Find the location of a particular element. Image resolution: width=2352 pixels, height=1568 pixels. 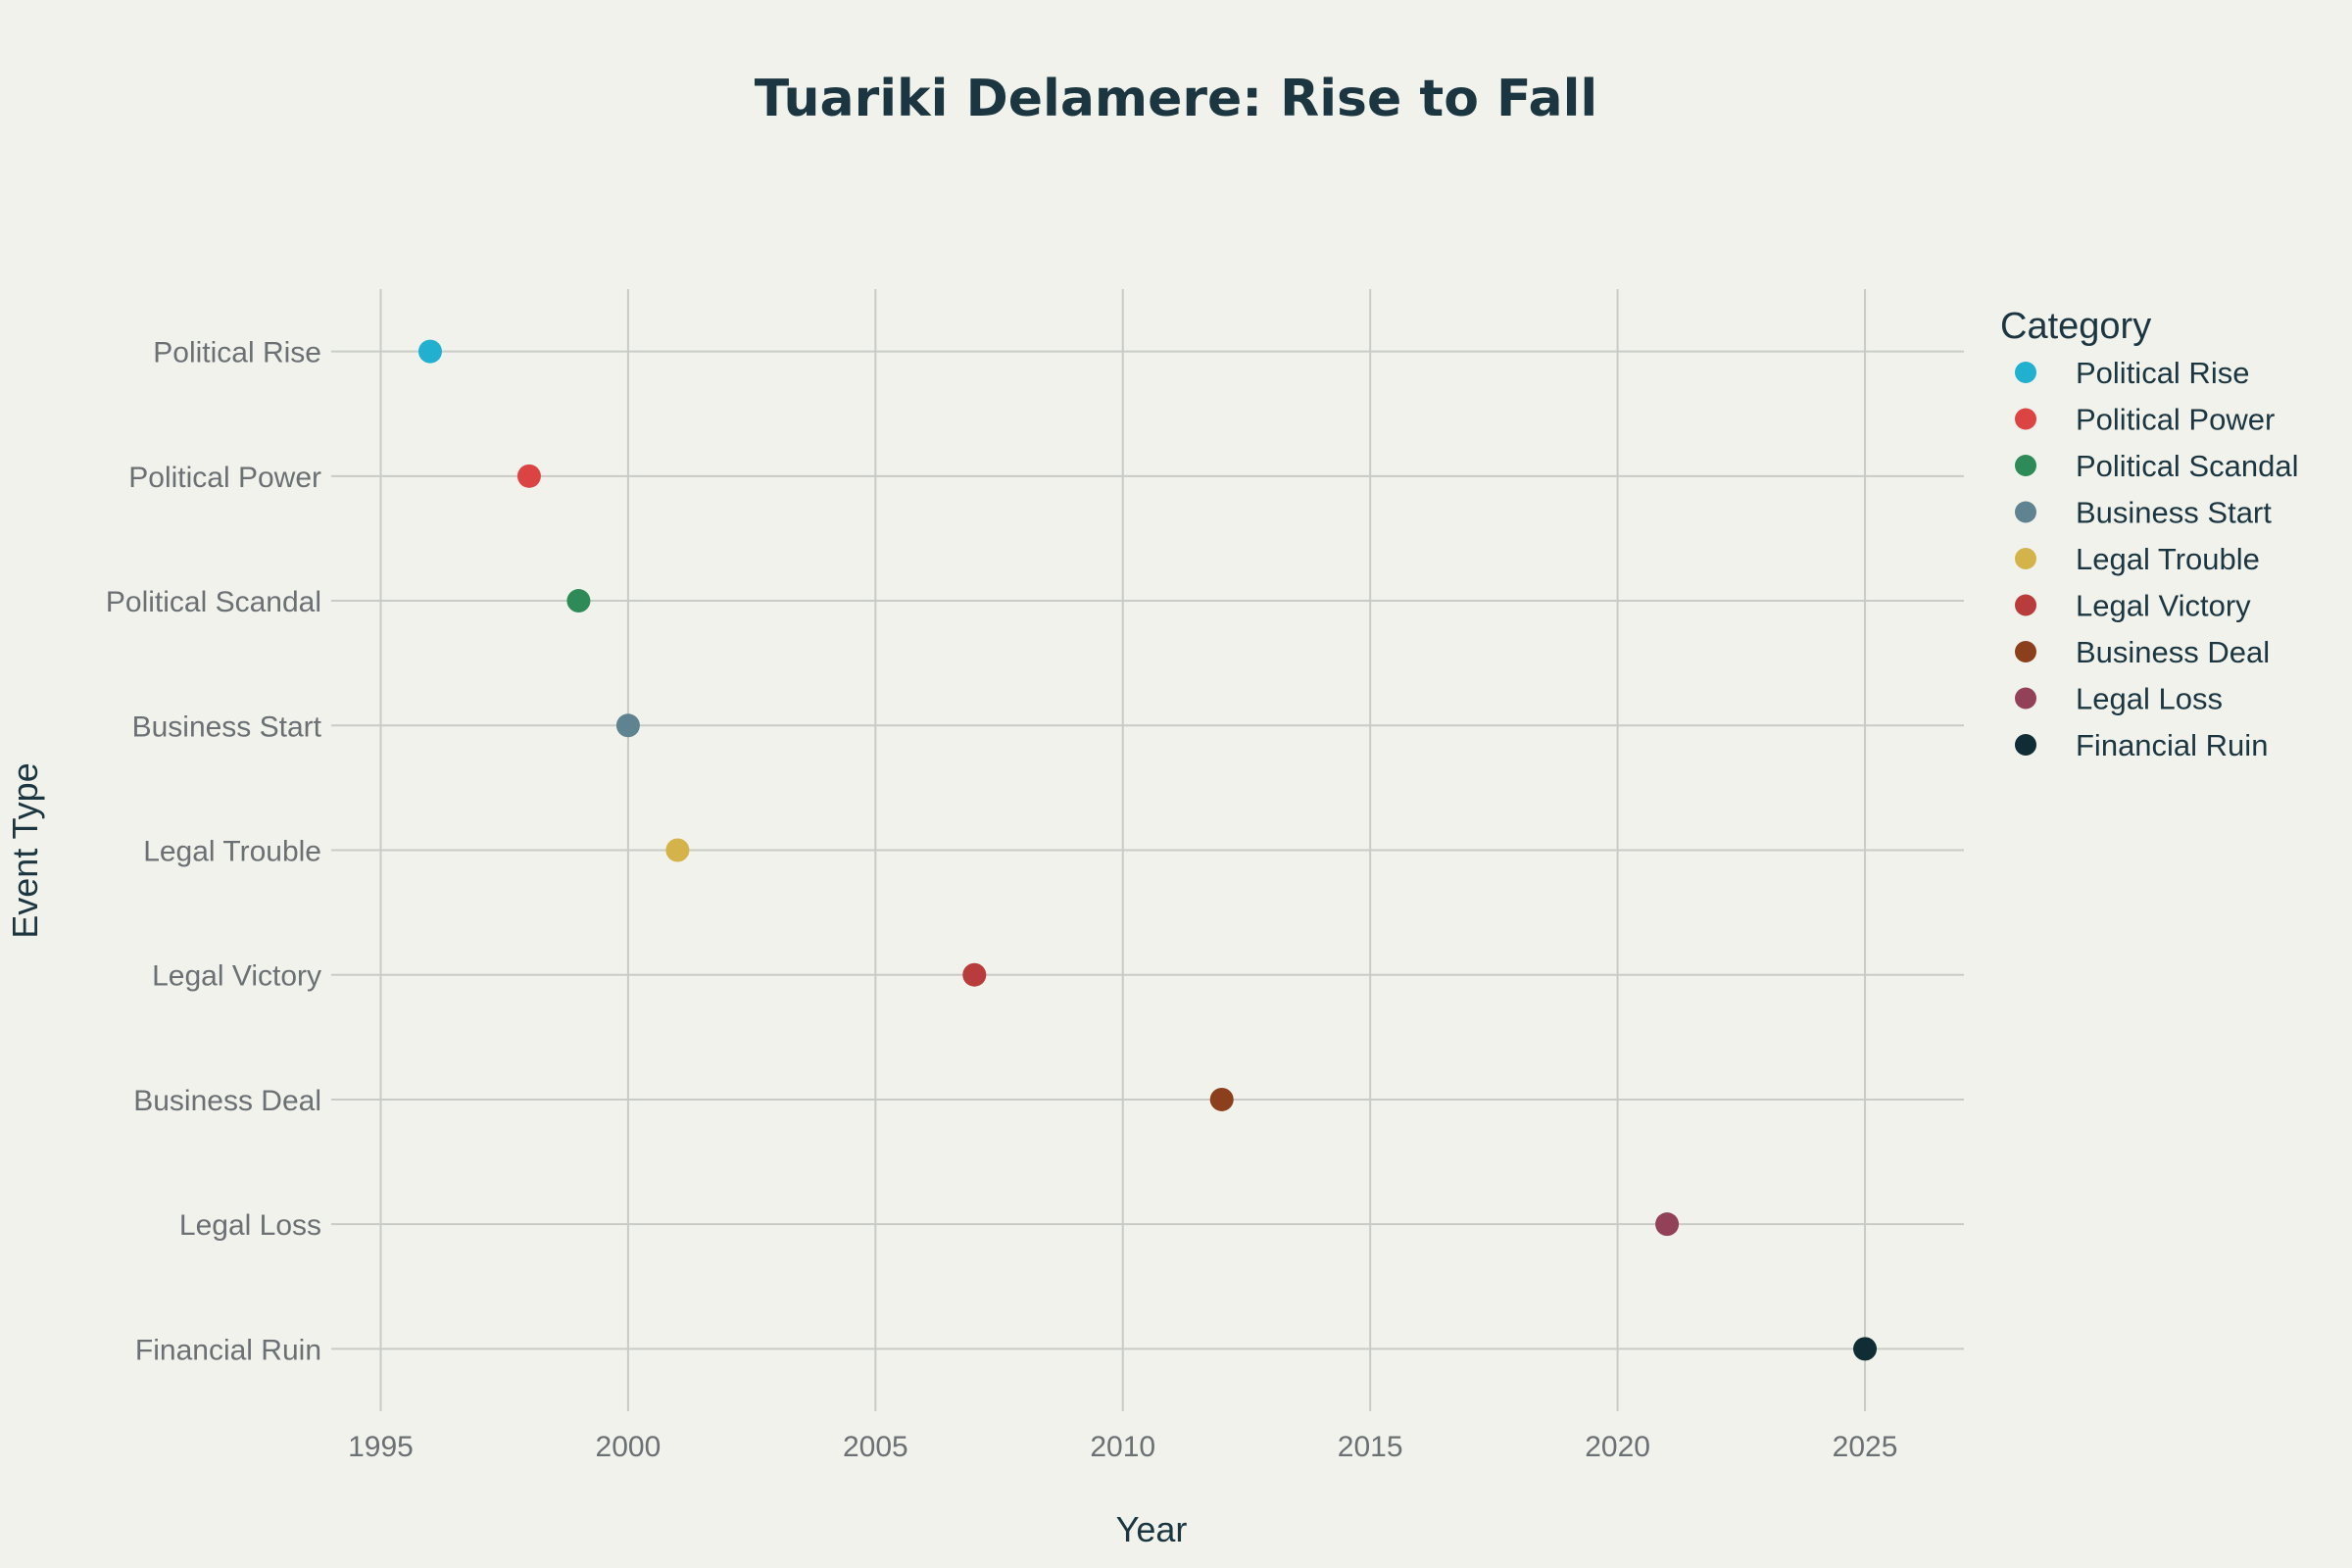

y-axis-title: Event Type is located at coordinates (25, 850).